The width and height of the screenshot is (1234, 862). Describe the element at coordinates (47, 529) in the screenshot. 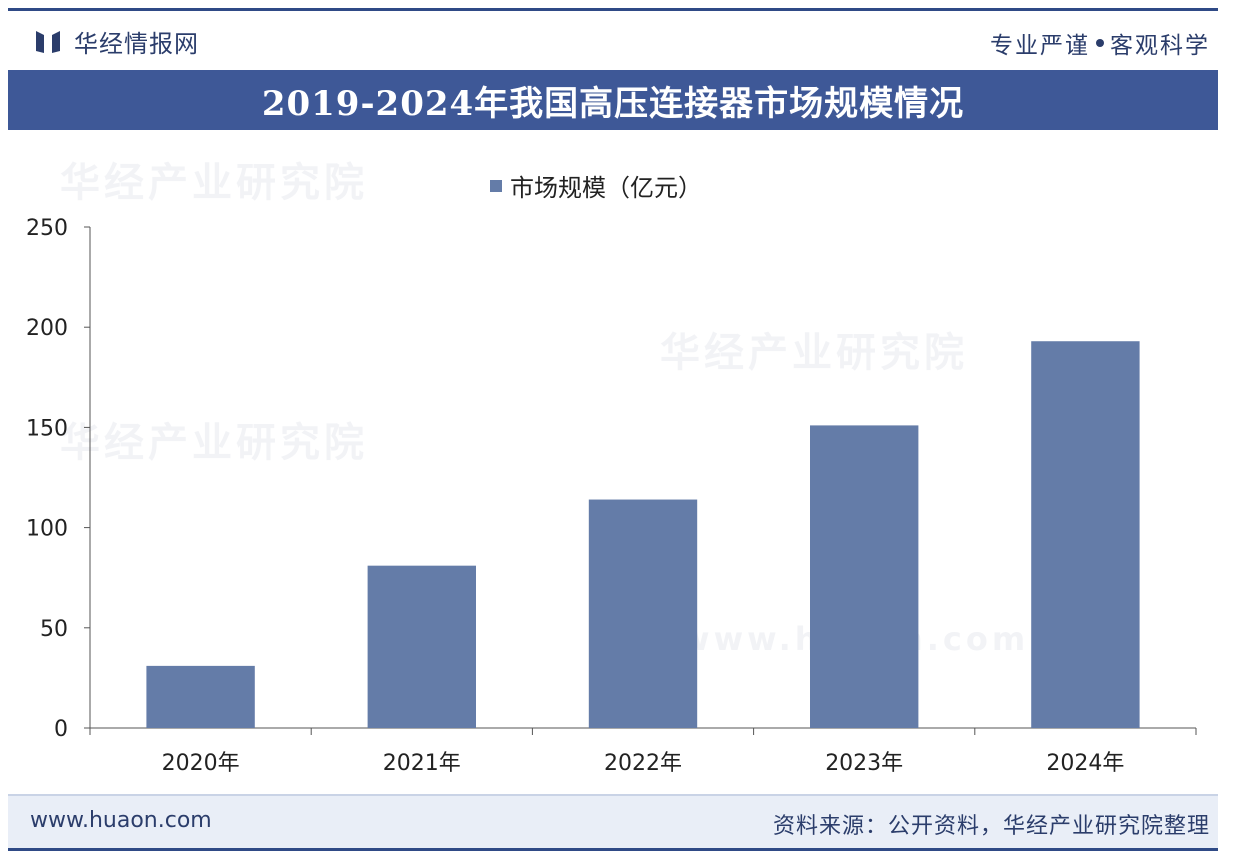

I see `y-tick-label: 100` at that location.